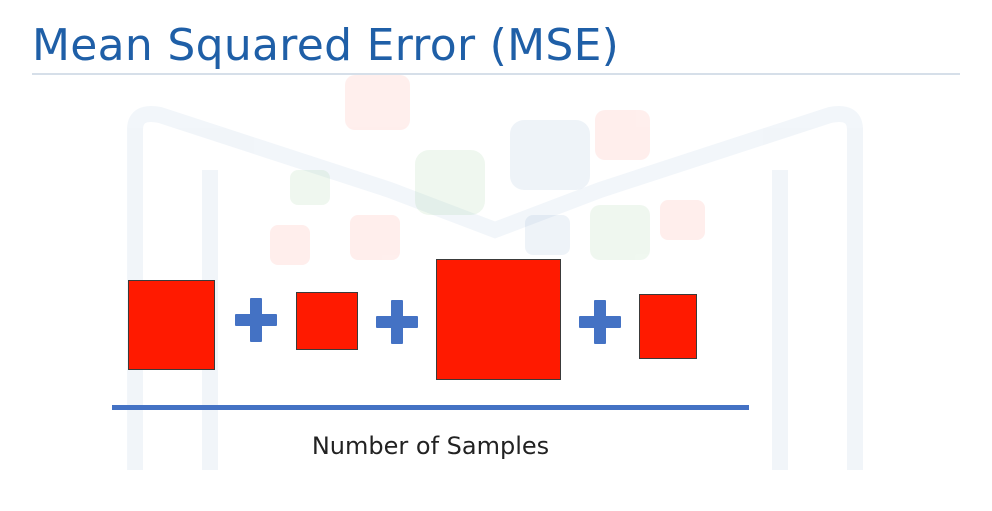 This screenshot has width=992, height=511. Describe the element at coordinates (496, 74) in the screenshot. I see `title-divider` at that location.